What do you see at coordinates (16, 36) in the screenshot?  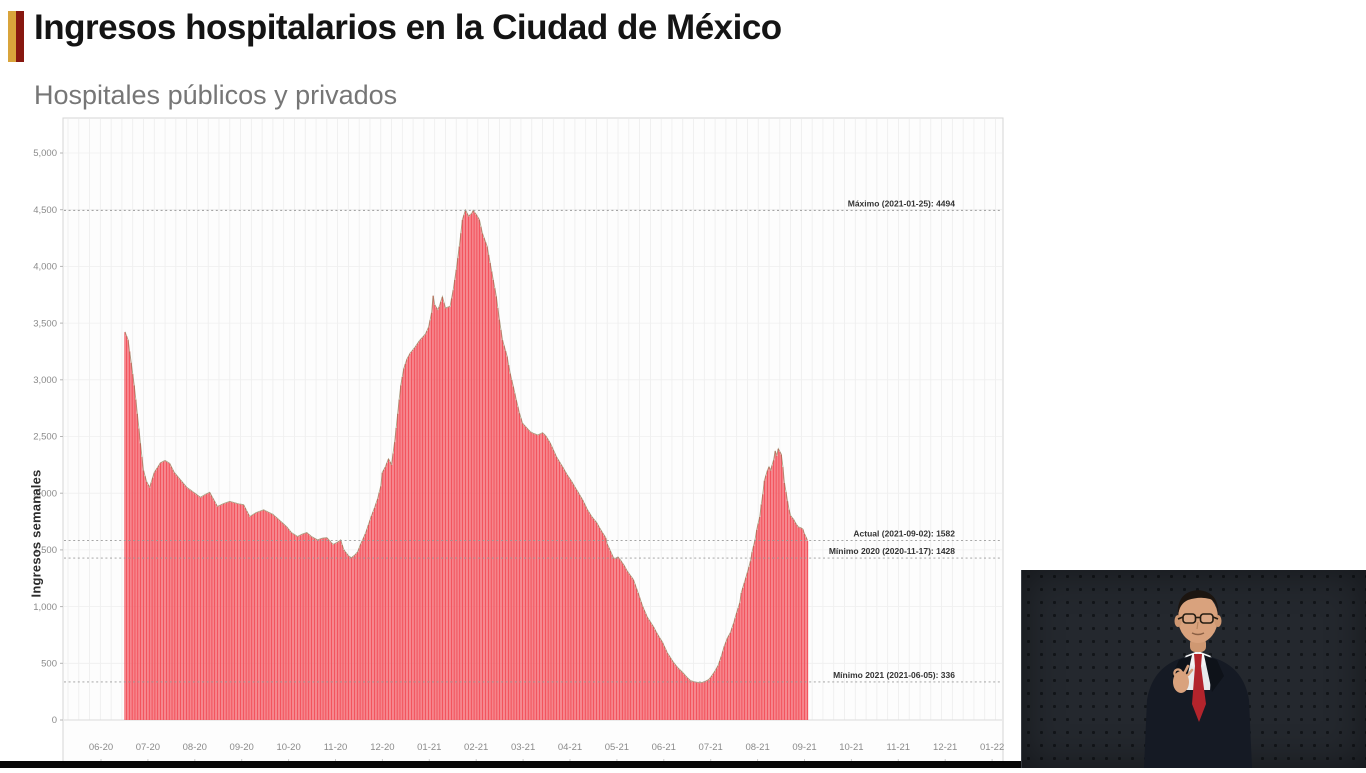 I see `brand-accent-bar` at bounding box center [16, 36].